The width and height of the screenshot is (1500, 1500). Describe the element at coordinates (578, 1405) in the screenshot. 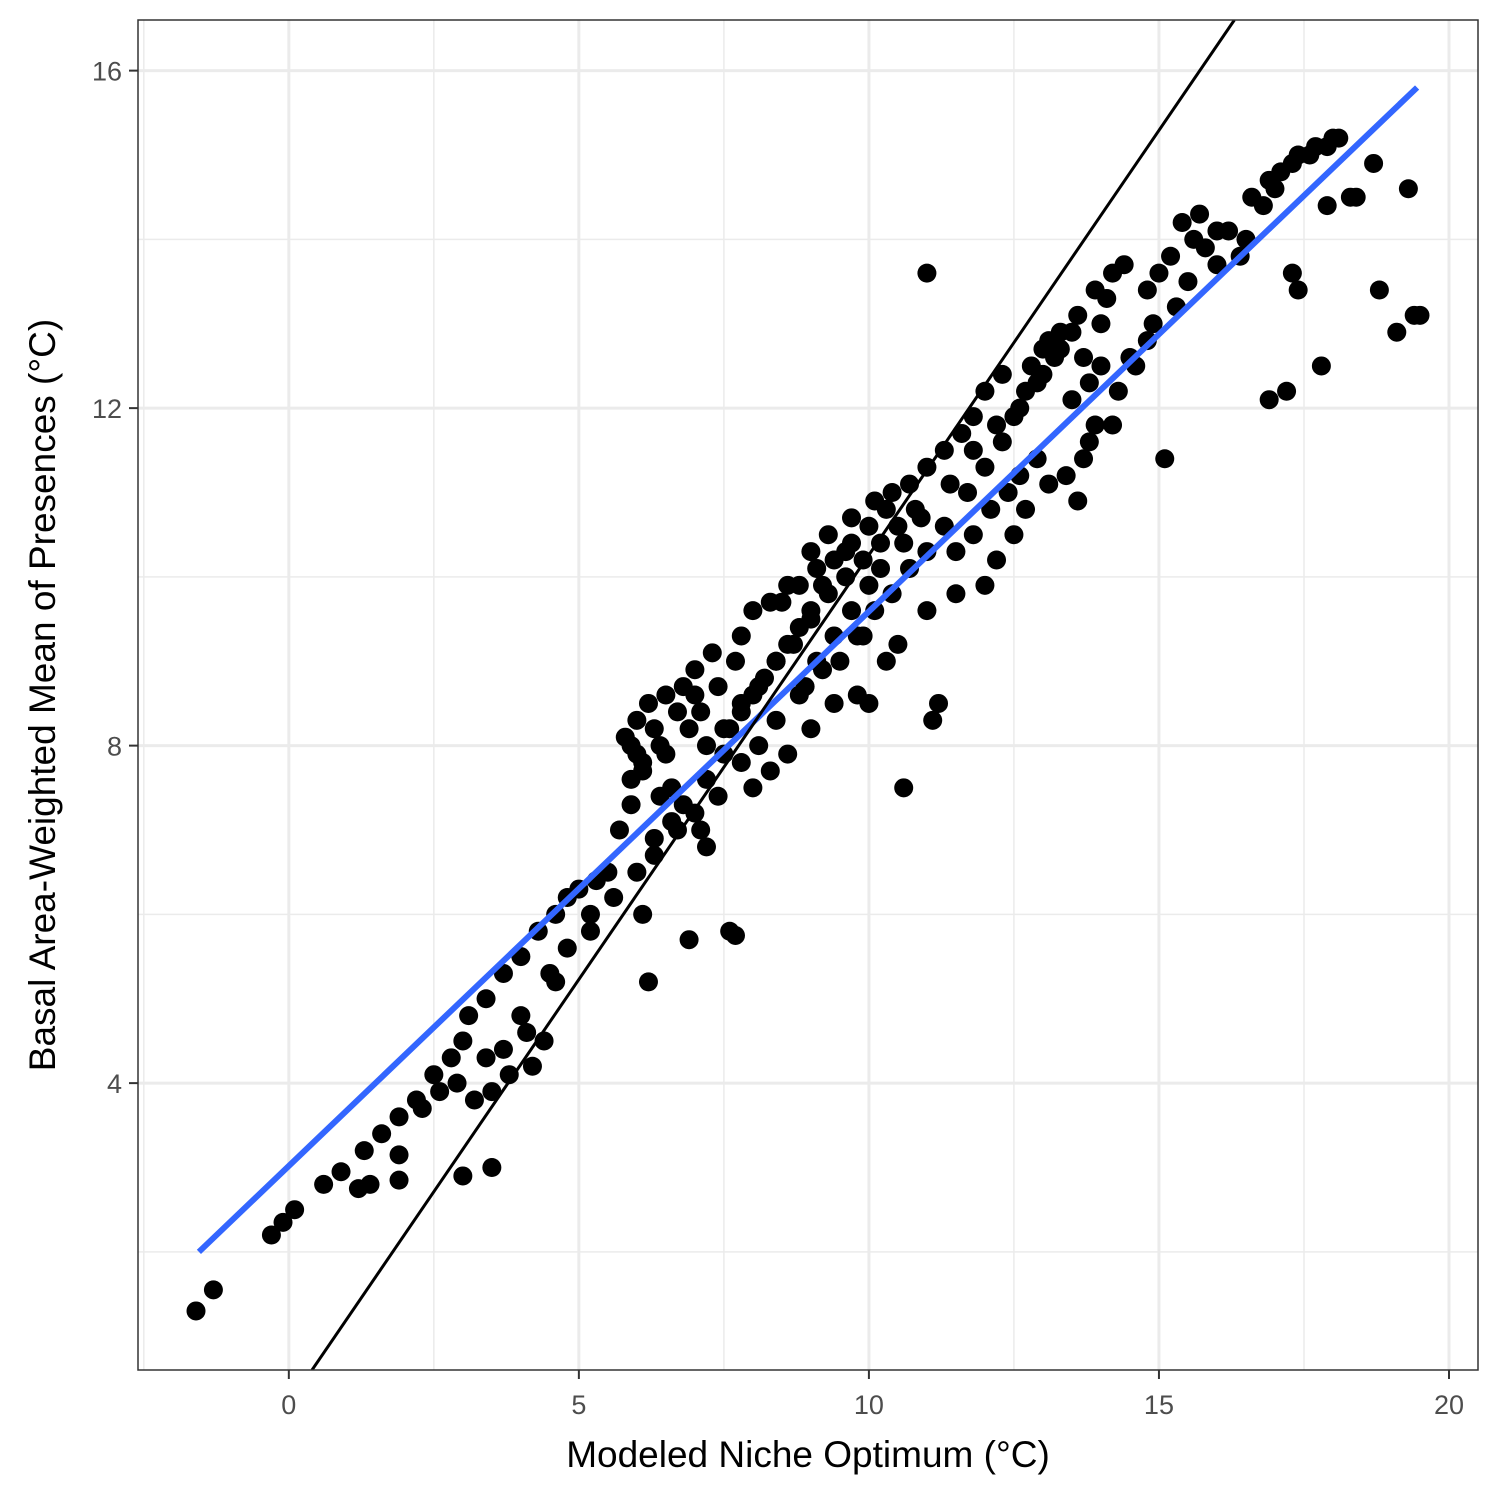

I see `x-tick-label: 5` at that location.